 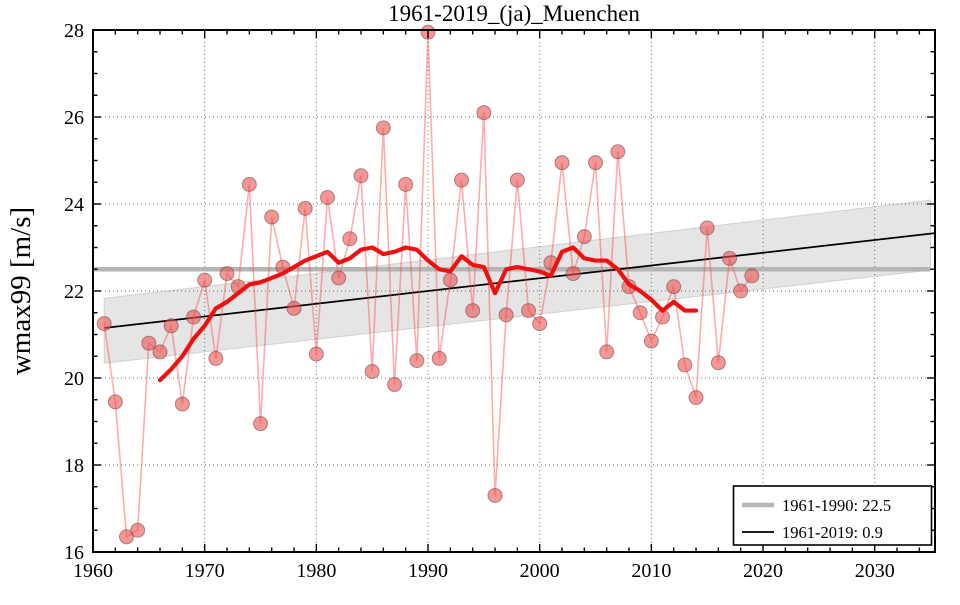 I want to click on annual-marker-1979, so click(x=305, y=208).